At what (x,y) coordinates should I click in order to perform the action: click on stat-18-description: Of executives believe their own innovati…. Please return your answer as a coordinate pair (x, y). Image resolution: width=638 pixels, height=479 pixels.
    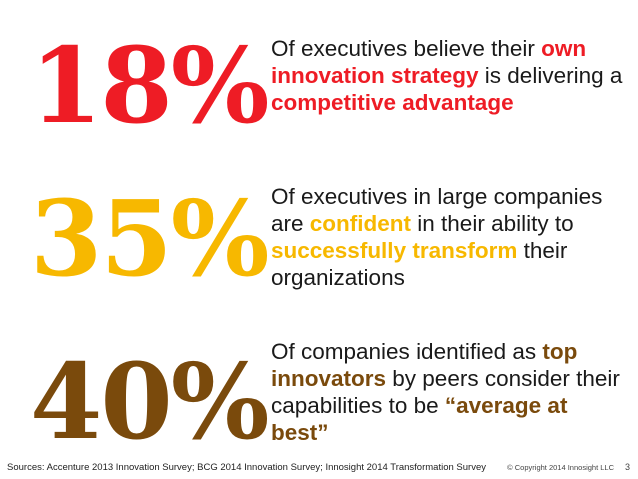
    Looking at the image, I should click on (448, 75).